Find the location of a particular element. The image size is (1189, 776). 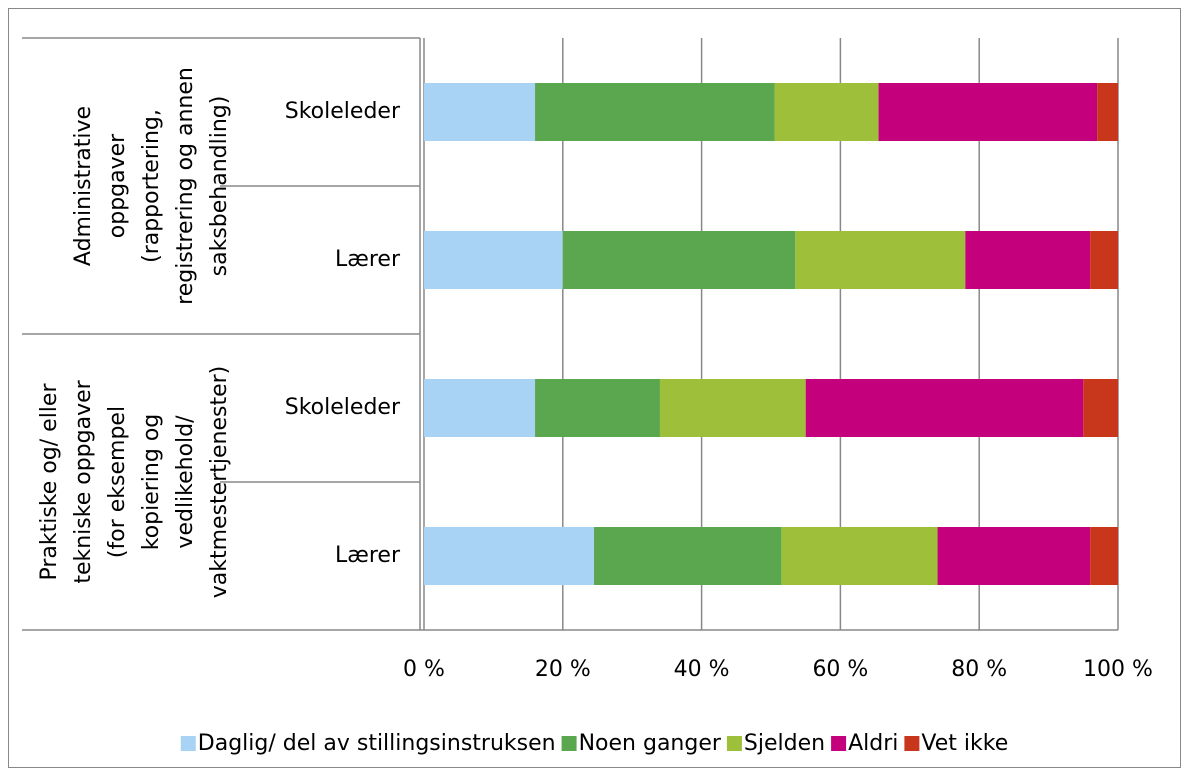

x-tick-label: 40 % is located at coordinates (702, 669).